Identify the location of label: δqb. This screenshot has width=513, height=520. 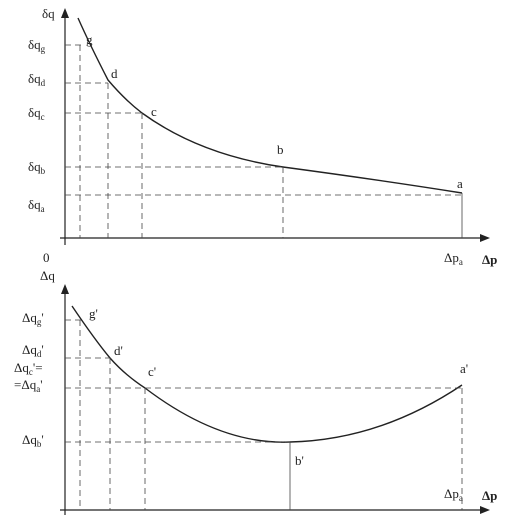
(37, 167).